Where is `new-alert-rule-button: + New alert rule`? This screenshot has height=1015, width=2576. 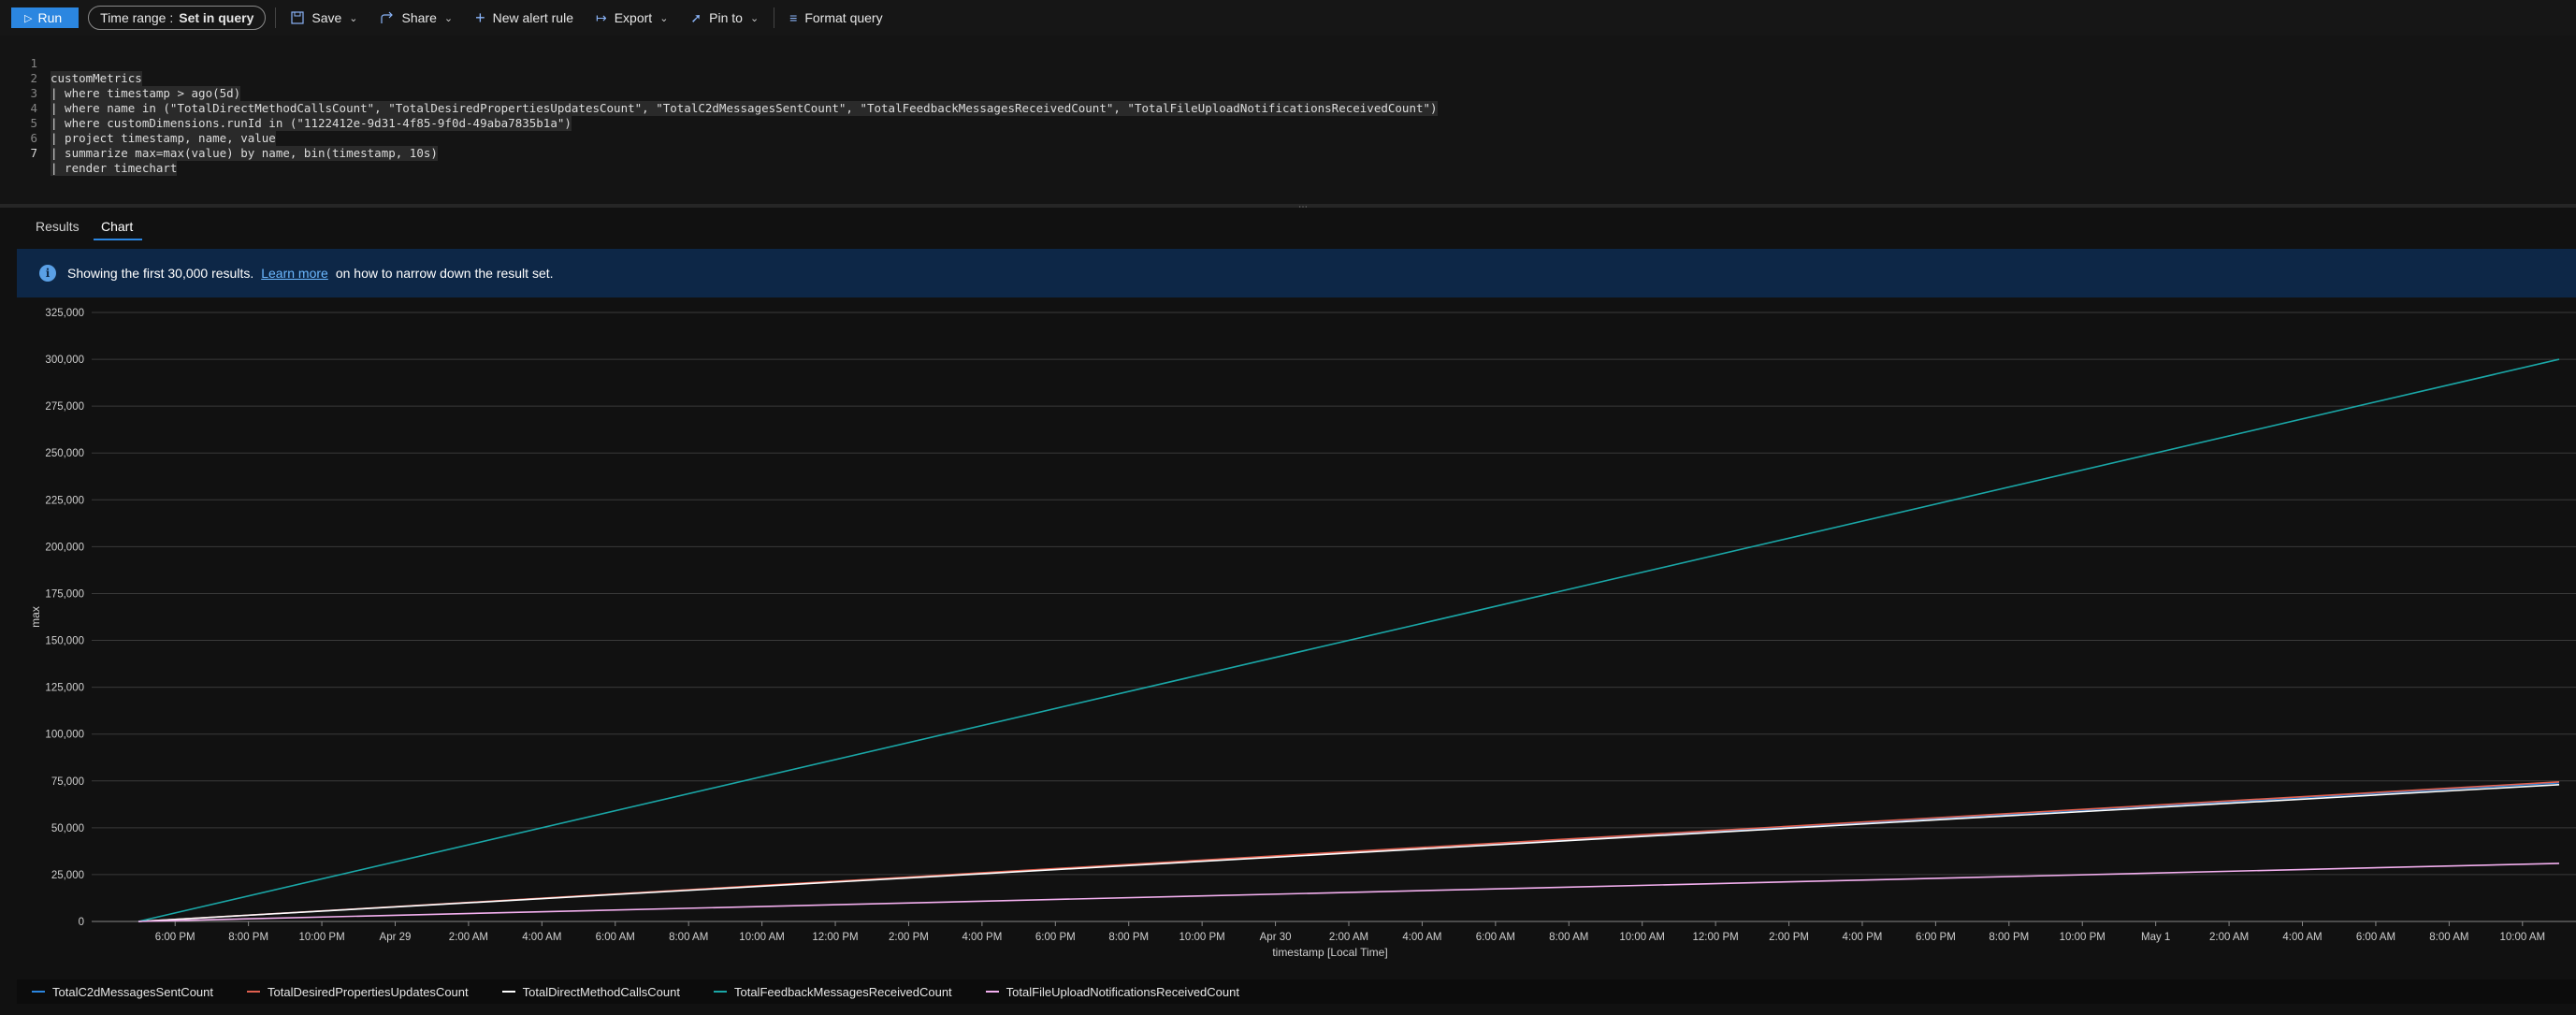 new-alert-rule-button: + New alert rule is located at coordinates (524, 18).